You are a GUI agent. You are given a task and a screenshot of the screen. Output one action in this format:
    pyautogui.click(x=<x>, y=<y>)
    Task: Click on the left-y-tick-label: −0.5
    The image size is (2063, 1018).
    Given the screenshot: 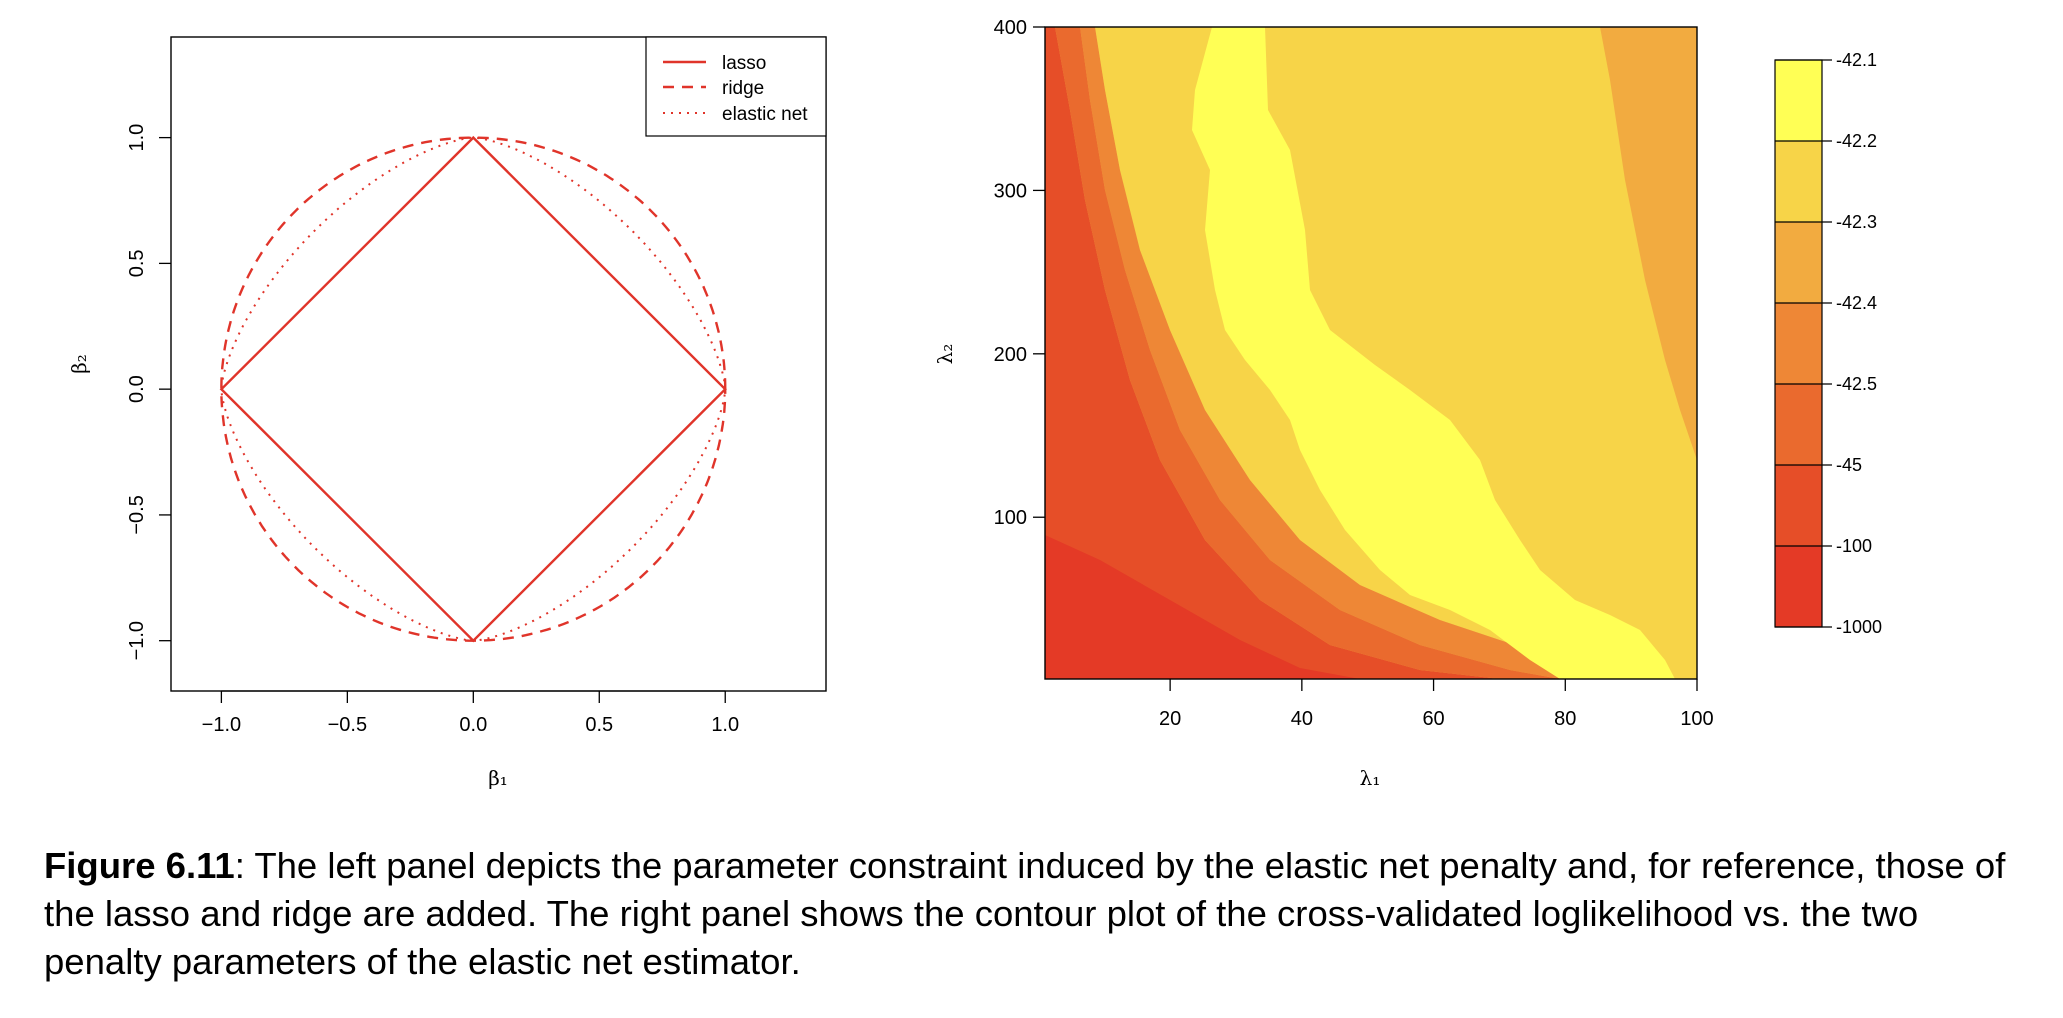 What is the action you would take?
    pyautogui.click(x=137, y=514)
    